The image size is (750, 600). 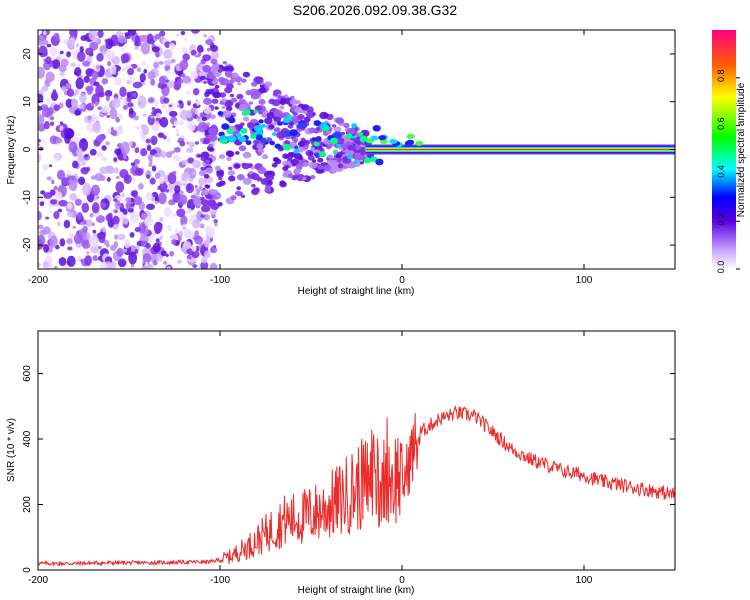 I want to click on bottom-y-tick-label: 0, so click(x=27, y=570).